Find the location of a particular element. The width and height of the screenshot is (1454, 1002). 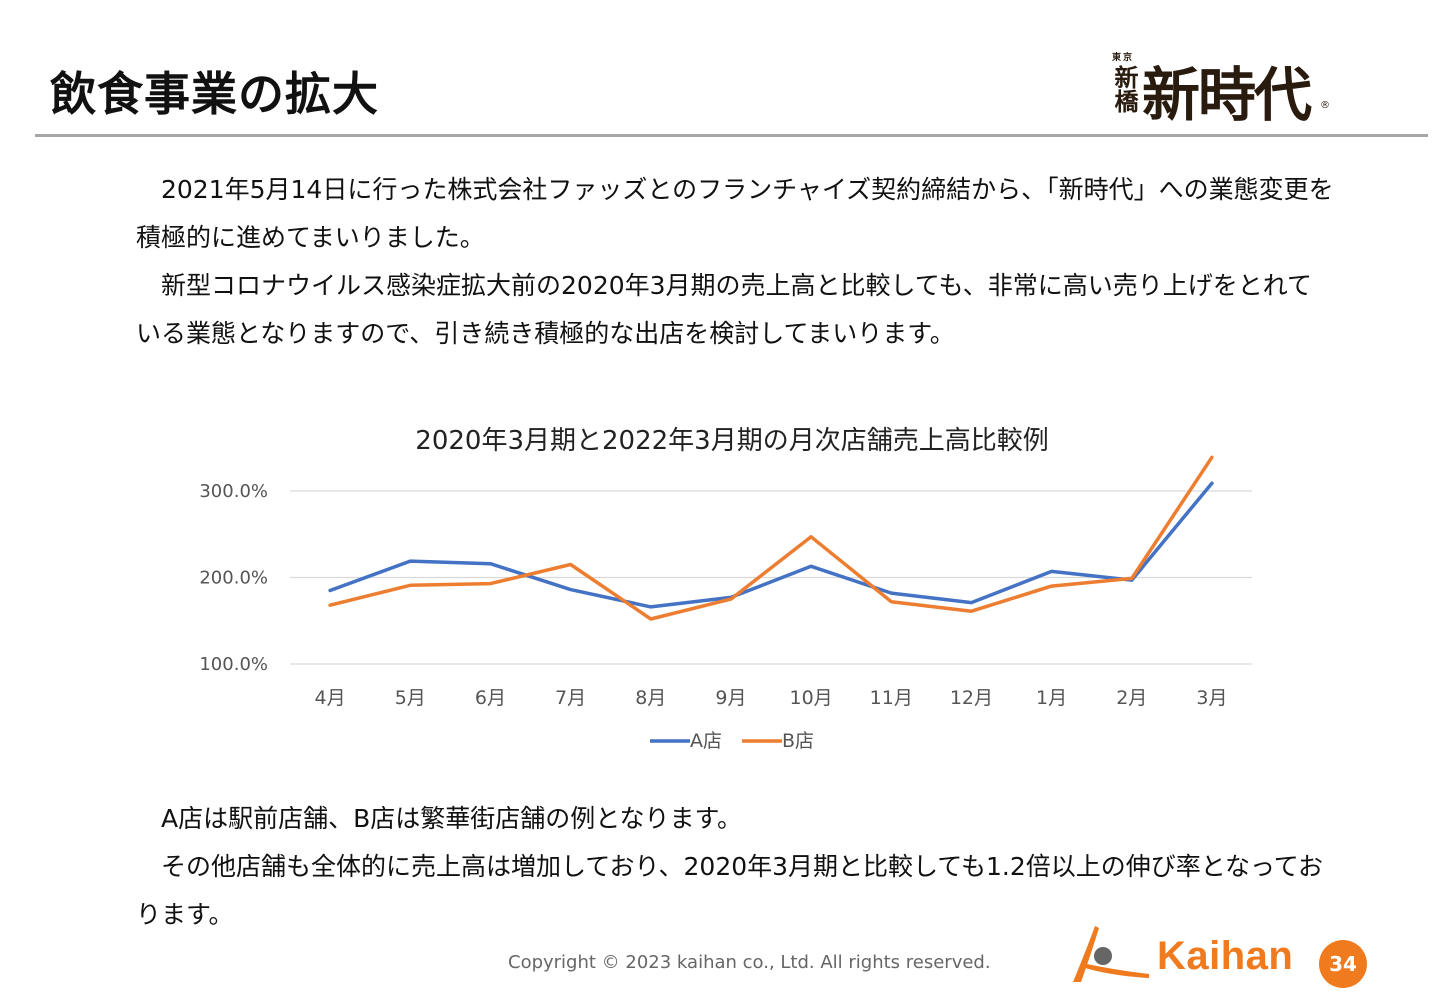

legend-label: A店 is located at coordinates (706, 741).